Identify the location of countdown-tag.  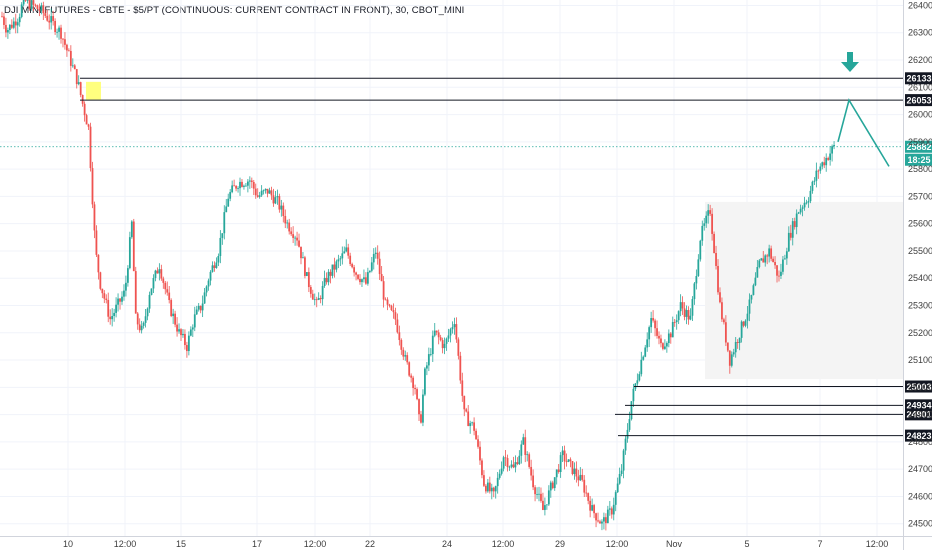
(918, 159).